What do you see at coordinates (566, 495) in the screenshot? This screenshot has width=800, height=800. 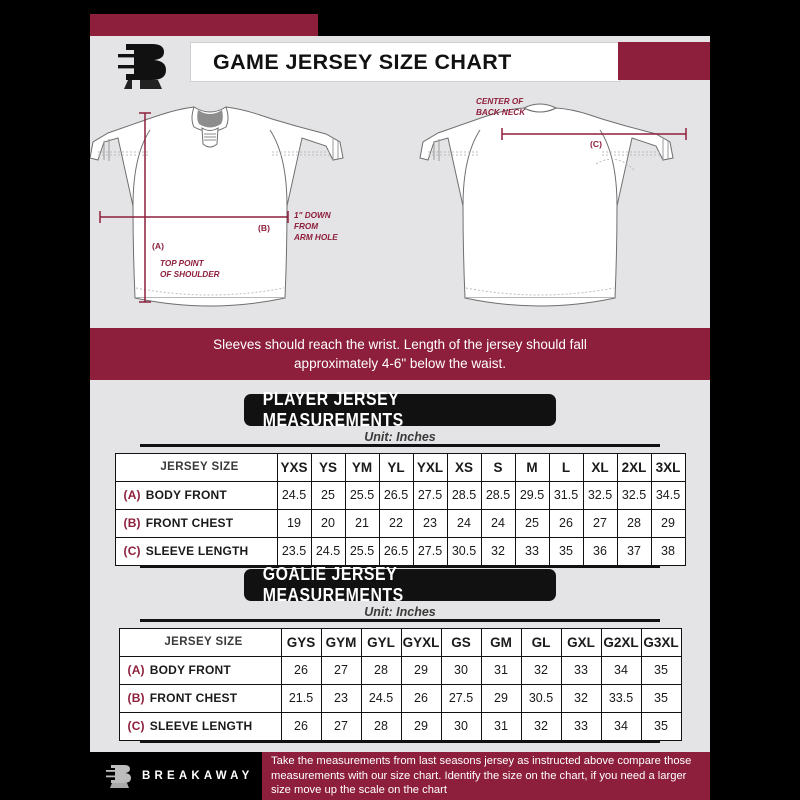 I see `measurement-cell: 31.5` at bounding box center [566, 495].